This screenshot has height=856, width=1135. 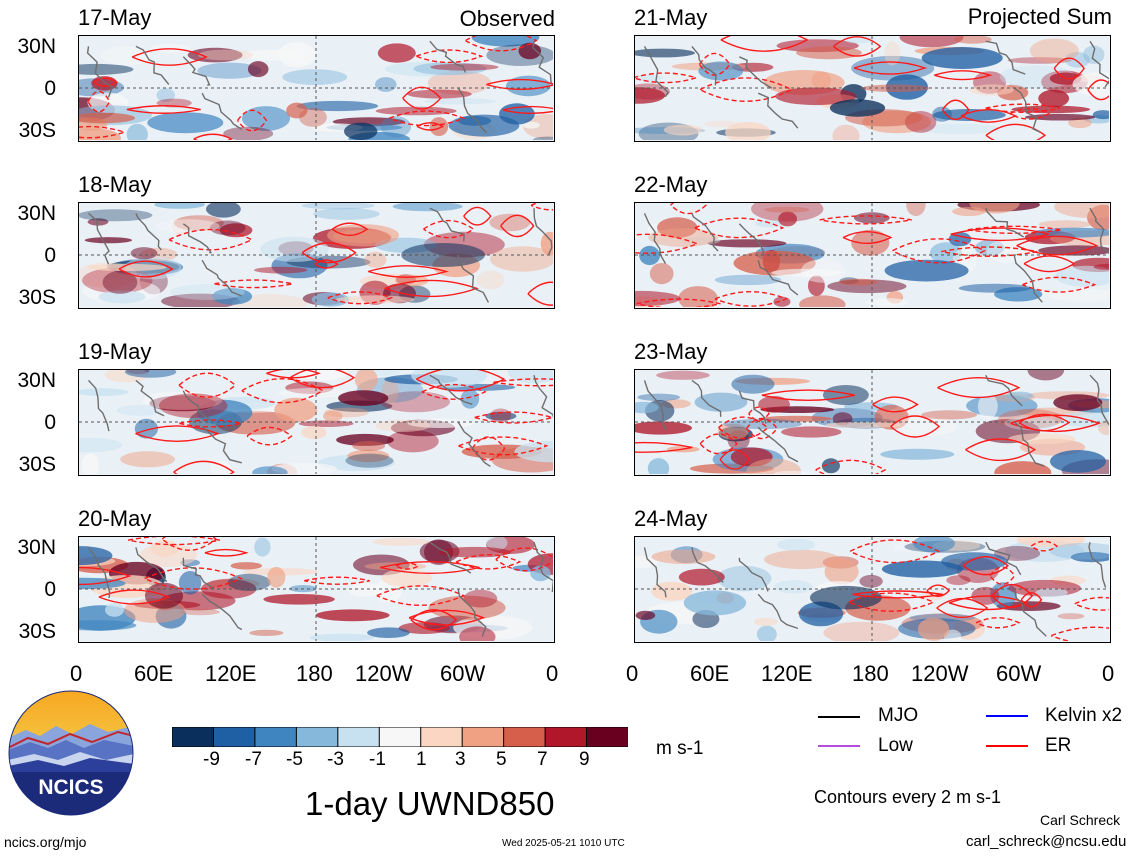 What do you see at coordinates (584, 759) in the screenshot?
I see `colorbar-tick: 9` at bounding box center [584, 759].